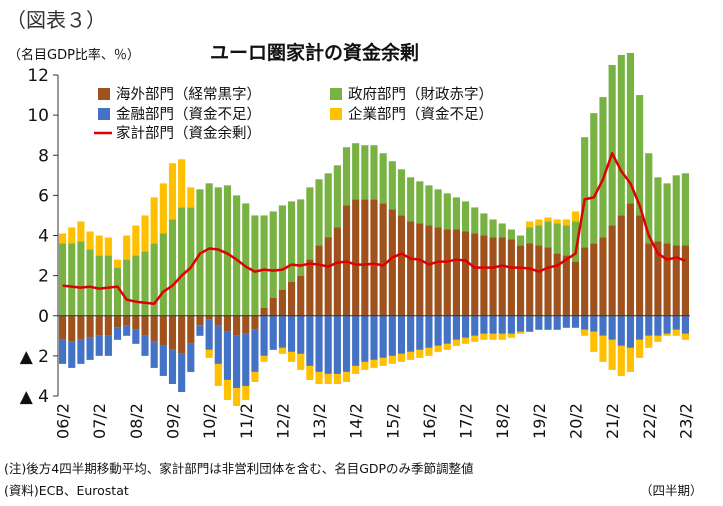 Image resolution: width=723 pixels, height=506 pixels. Describe the element at coordinates (43, 277) in the screenshot. I see `y-tick-label: 2` at that location.